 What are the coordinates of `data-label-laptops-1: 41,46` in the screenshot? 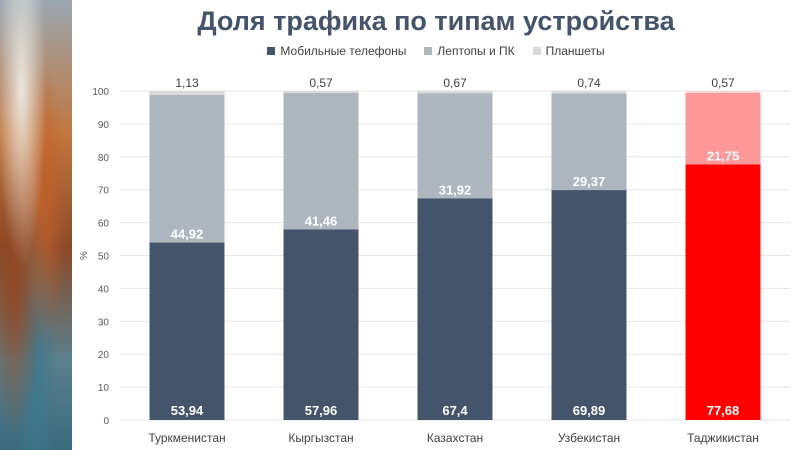 It's located at (321, 220).